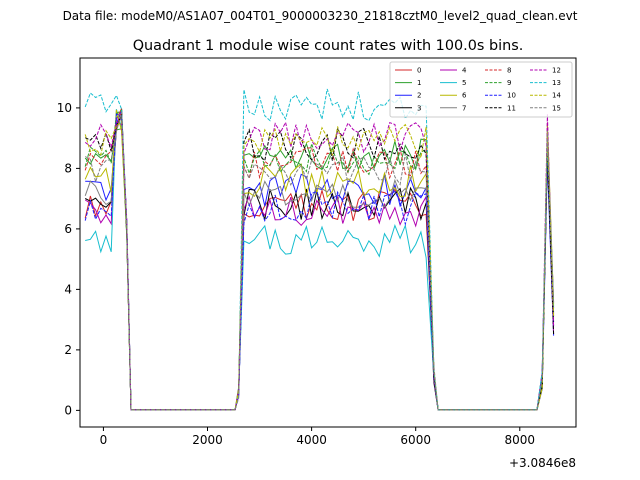 The width and height of the screenshot is (640, 480). I want to click on legend-label-6: 6, so click(464, 96).